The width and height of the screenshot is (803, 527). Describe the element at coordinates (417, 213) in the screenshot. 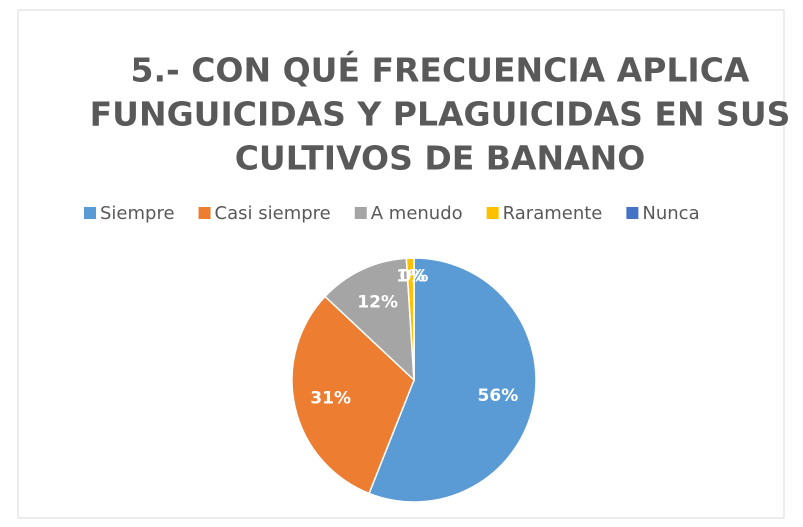

I see `legend-label: A menudo` at that location.